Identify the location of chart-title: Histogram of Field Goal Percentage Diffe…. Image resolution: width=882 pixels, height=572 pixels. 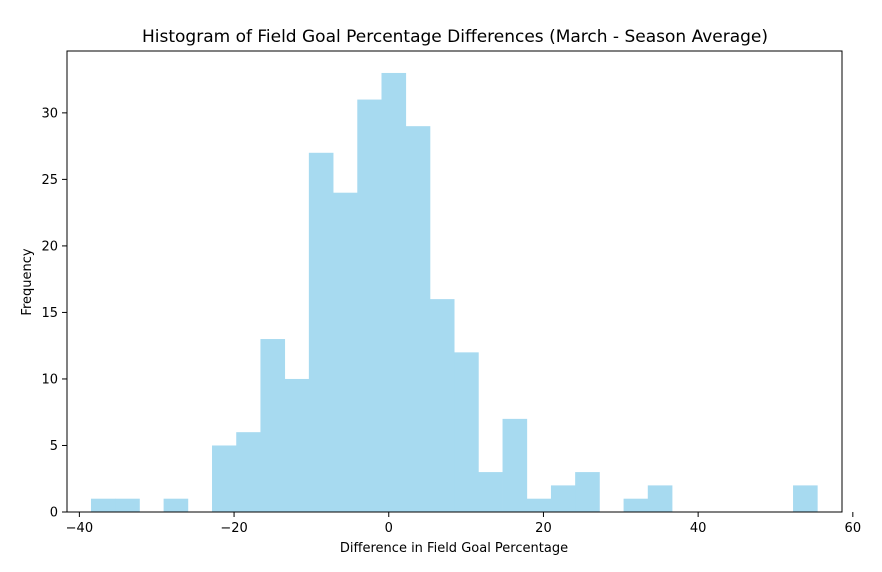
(455, 37).